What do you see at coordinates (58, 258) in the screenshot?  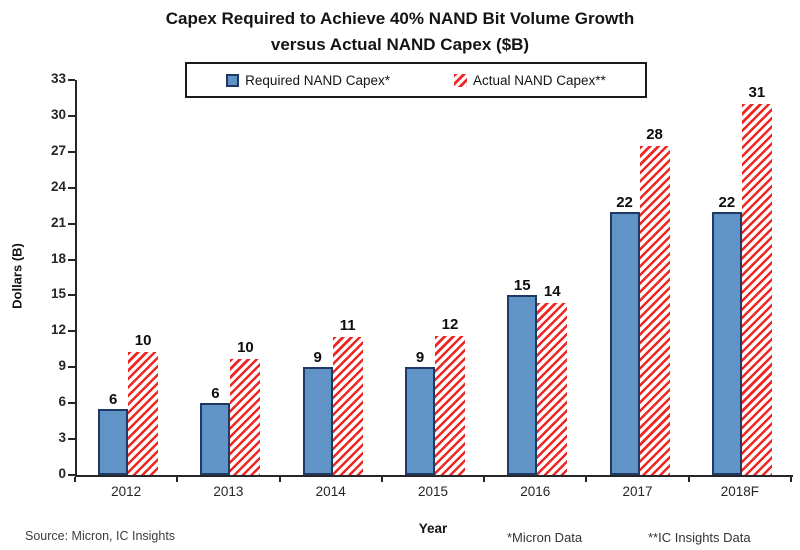 I see `y-tick-label: 18` at bounding box center [58, 258].